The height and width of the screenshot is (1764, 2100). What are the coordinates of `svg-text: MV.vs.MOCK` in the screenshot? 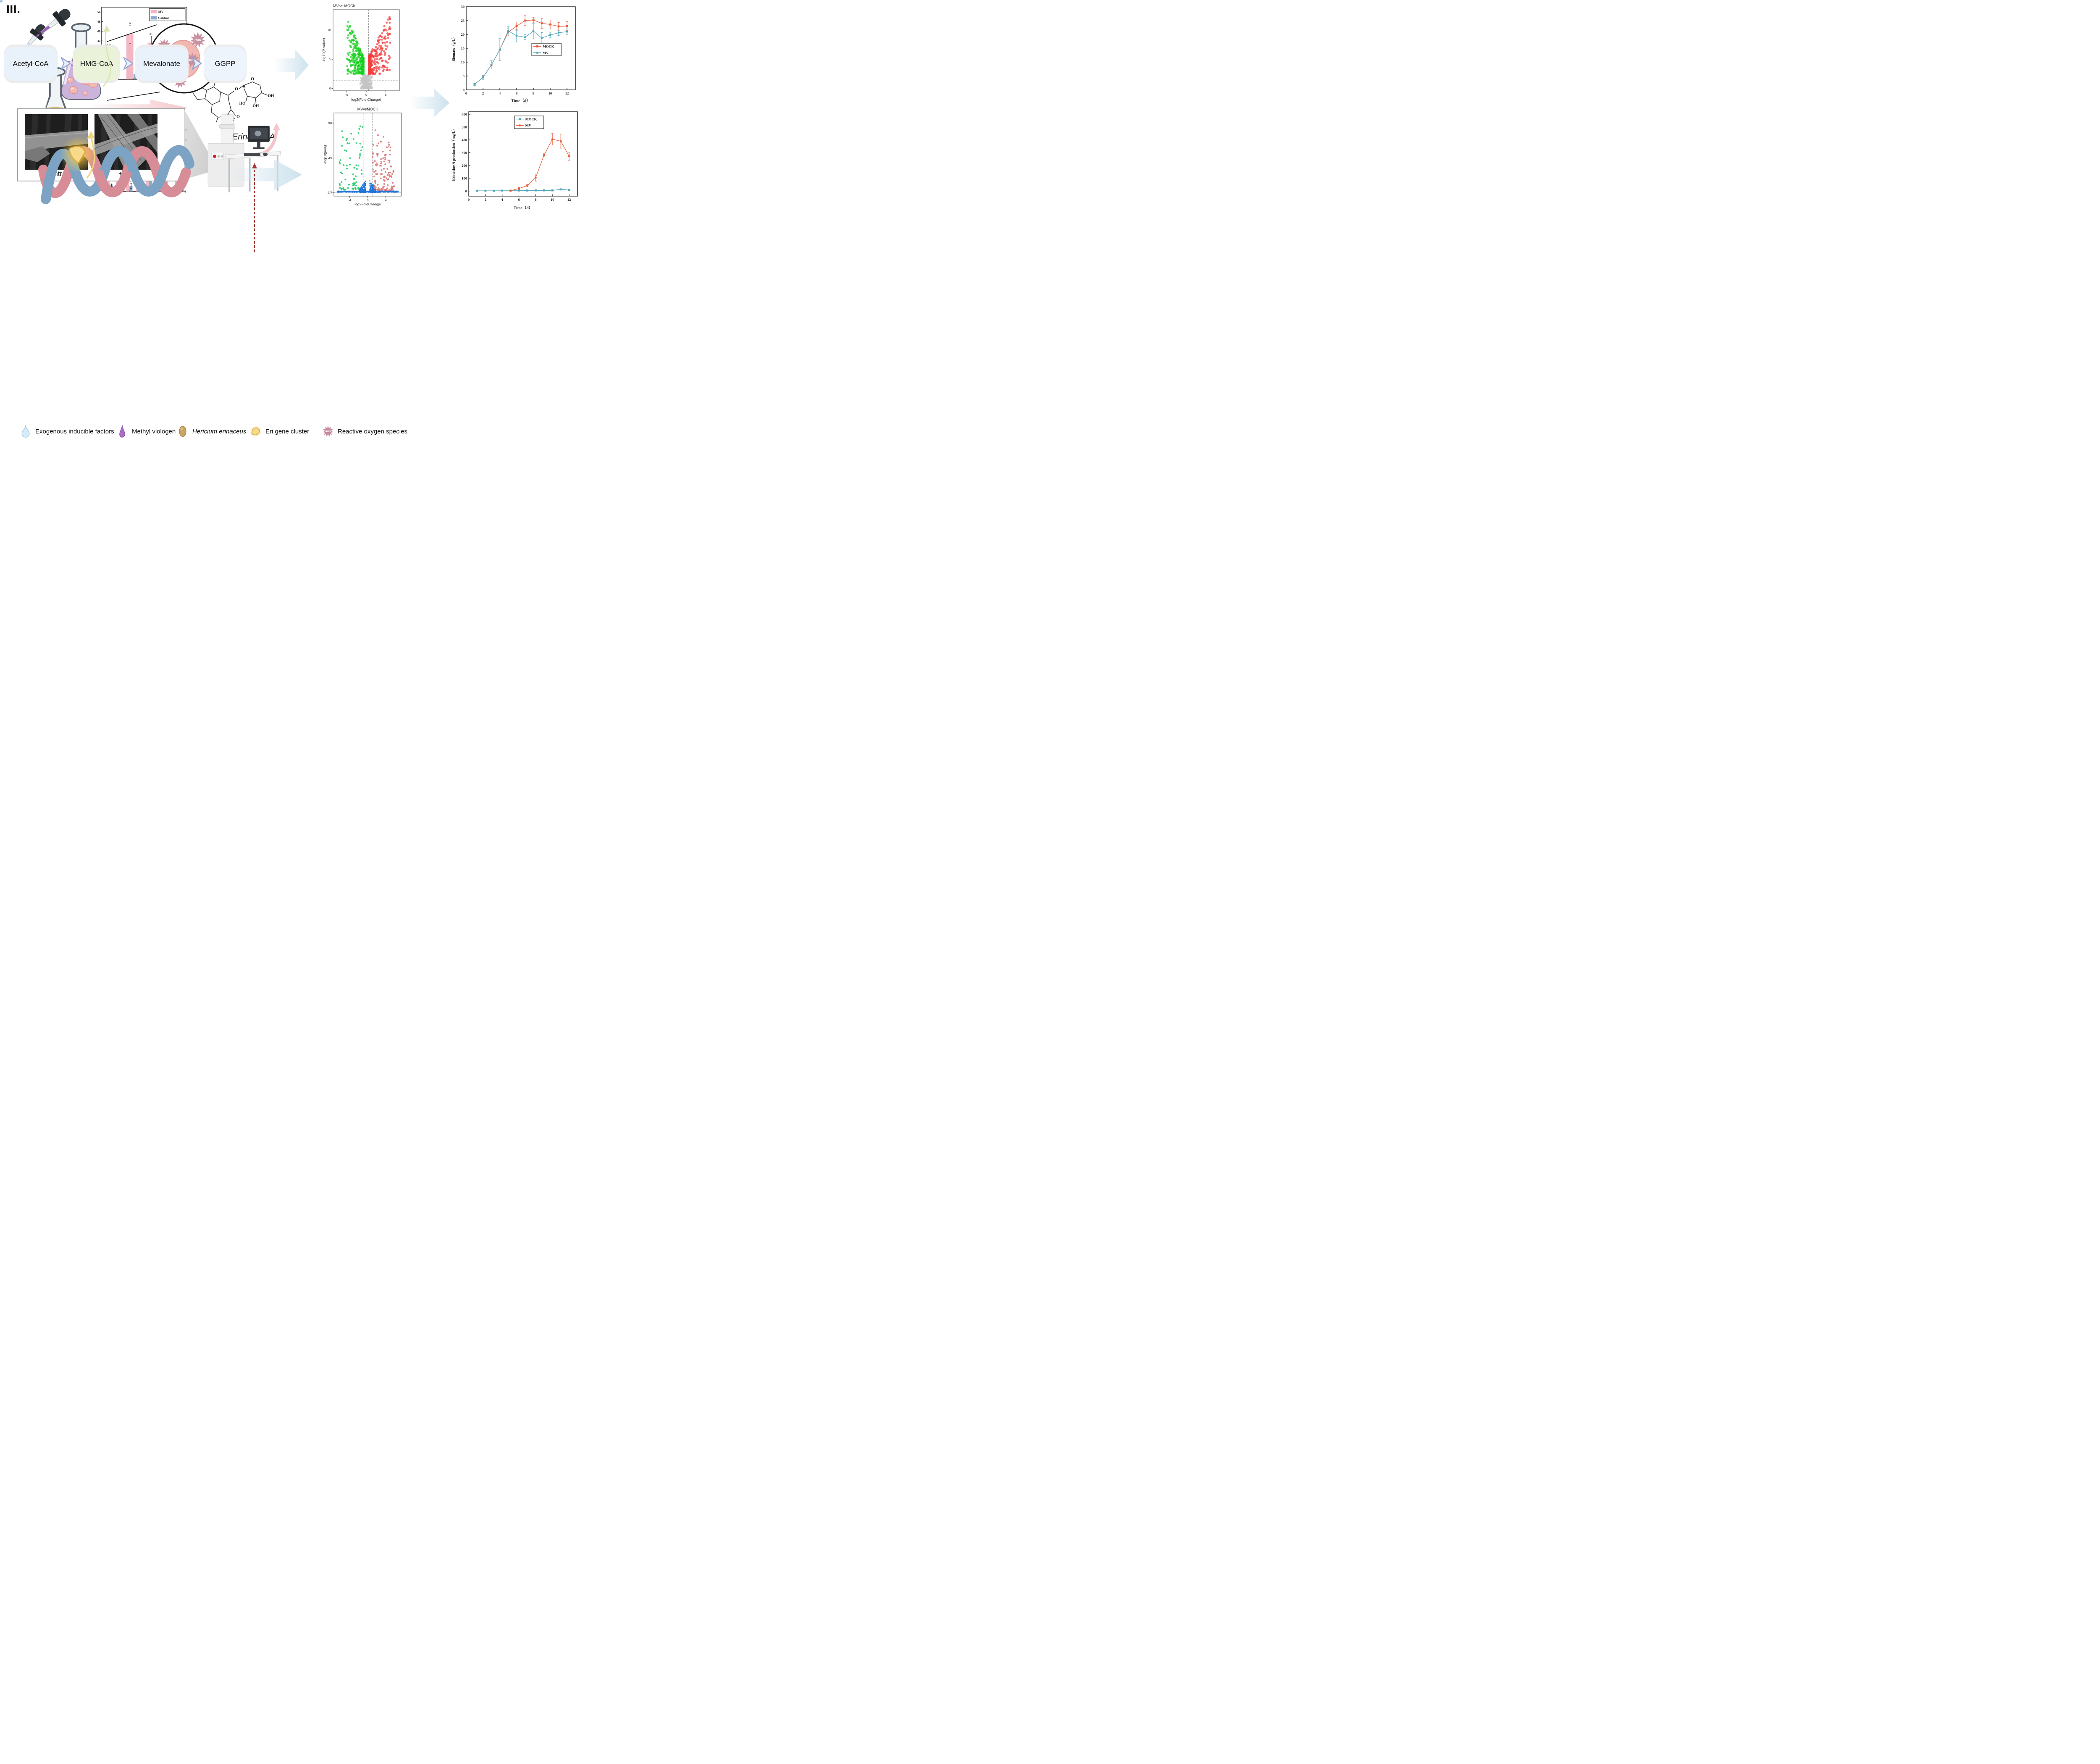 It's located at (344, 6).